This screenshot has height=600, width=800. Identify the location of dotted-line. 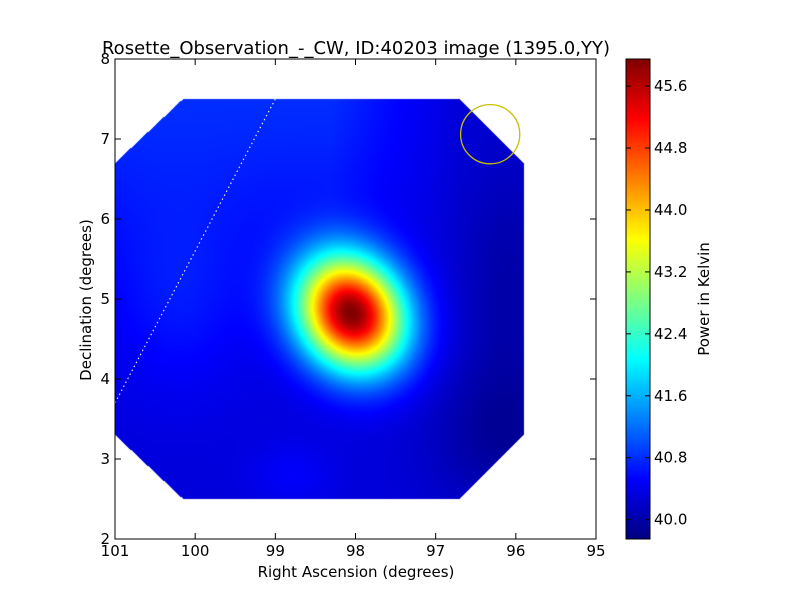
(195, 251).